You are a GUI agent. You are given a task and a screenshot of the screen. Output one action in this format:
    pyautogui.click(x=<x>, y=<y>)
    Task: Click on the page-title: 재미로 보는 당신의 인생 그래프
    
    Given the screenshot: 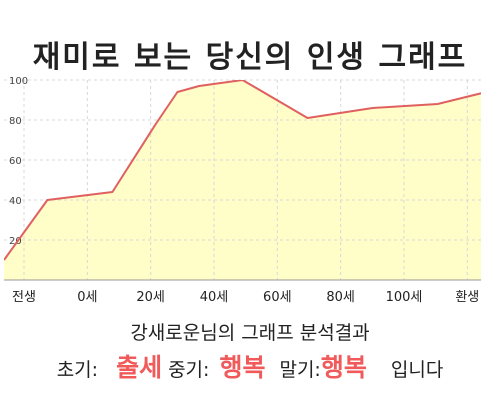 What is the action you would take?
    pyautogui.click(x=250, y=57)
    